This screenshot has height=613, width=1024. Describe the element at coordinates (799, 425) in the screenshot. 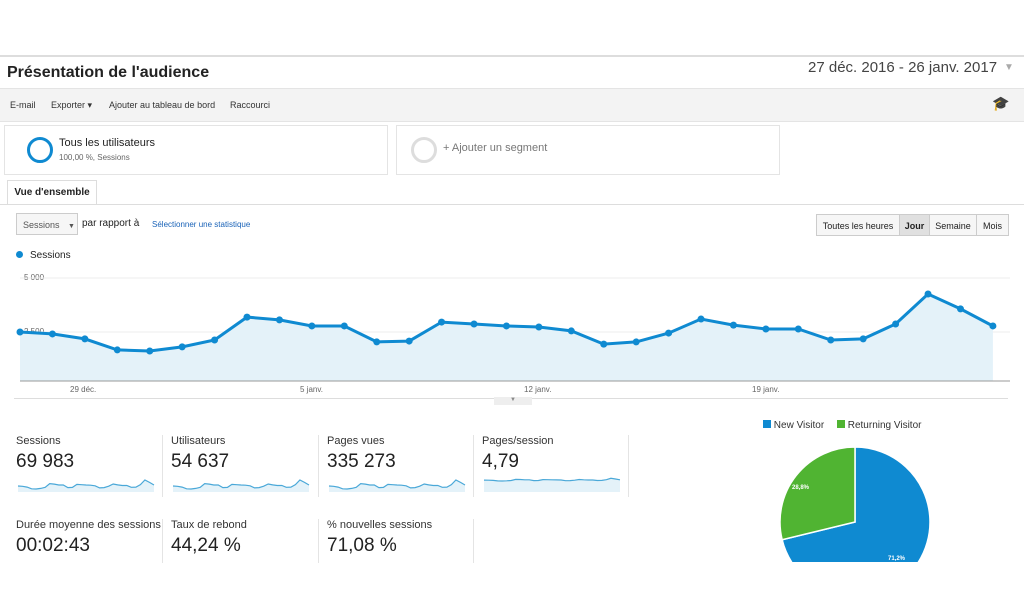

I see `legend-new-visitor: New Visitor` at that location.